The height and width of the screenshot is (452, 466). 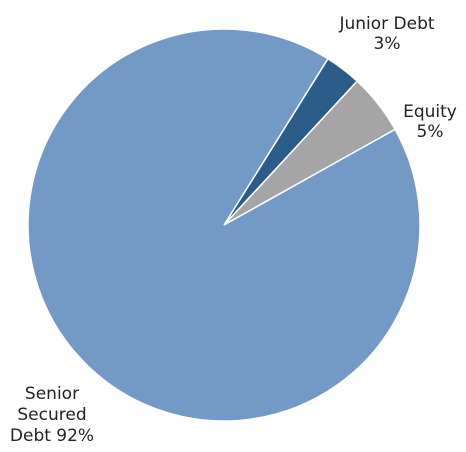 I want to click on slice-label-line: 5%, so click(x=430, y=132).